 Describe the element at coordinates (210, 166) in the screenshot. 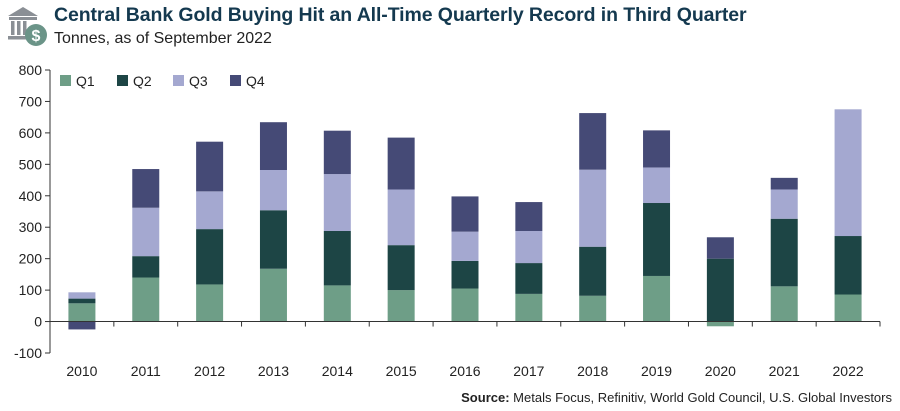

I see `bar-q4-2012` at that location.